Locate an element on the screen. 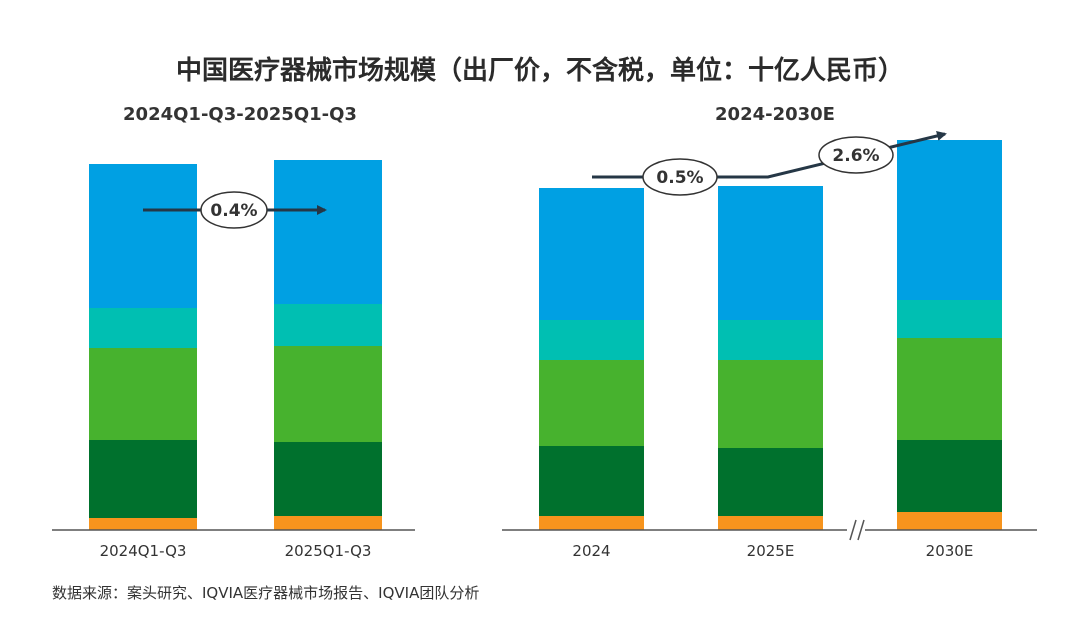 The height and width of the screenshot is (628, 1080). right-growth-label-1: 0.5% is located at coordinates (679, 178).